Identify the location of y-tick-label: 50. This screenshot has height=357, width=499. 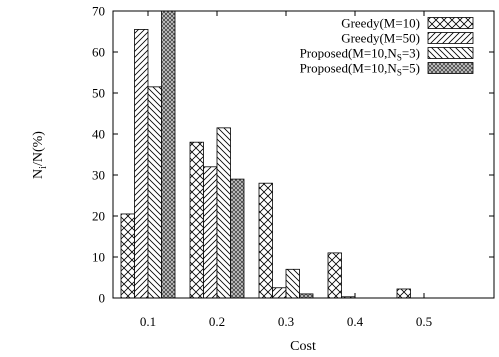
(98, 93).